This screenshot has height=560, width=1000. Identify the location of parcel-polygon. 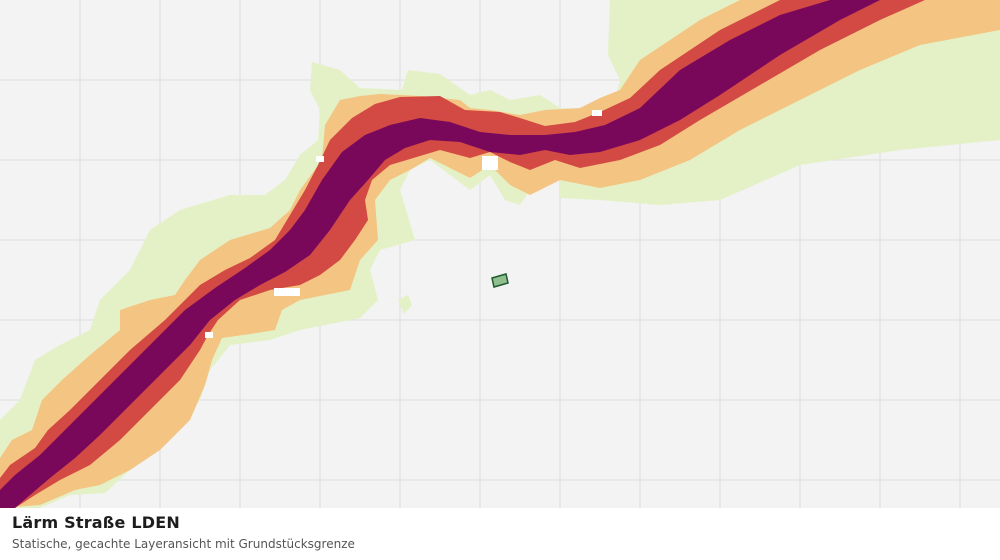
(500, 280).